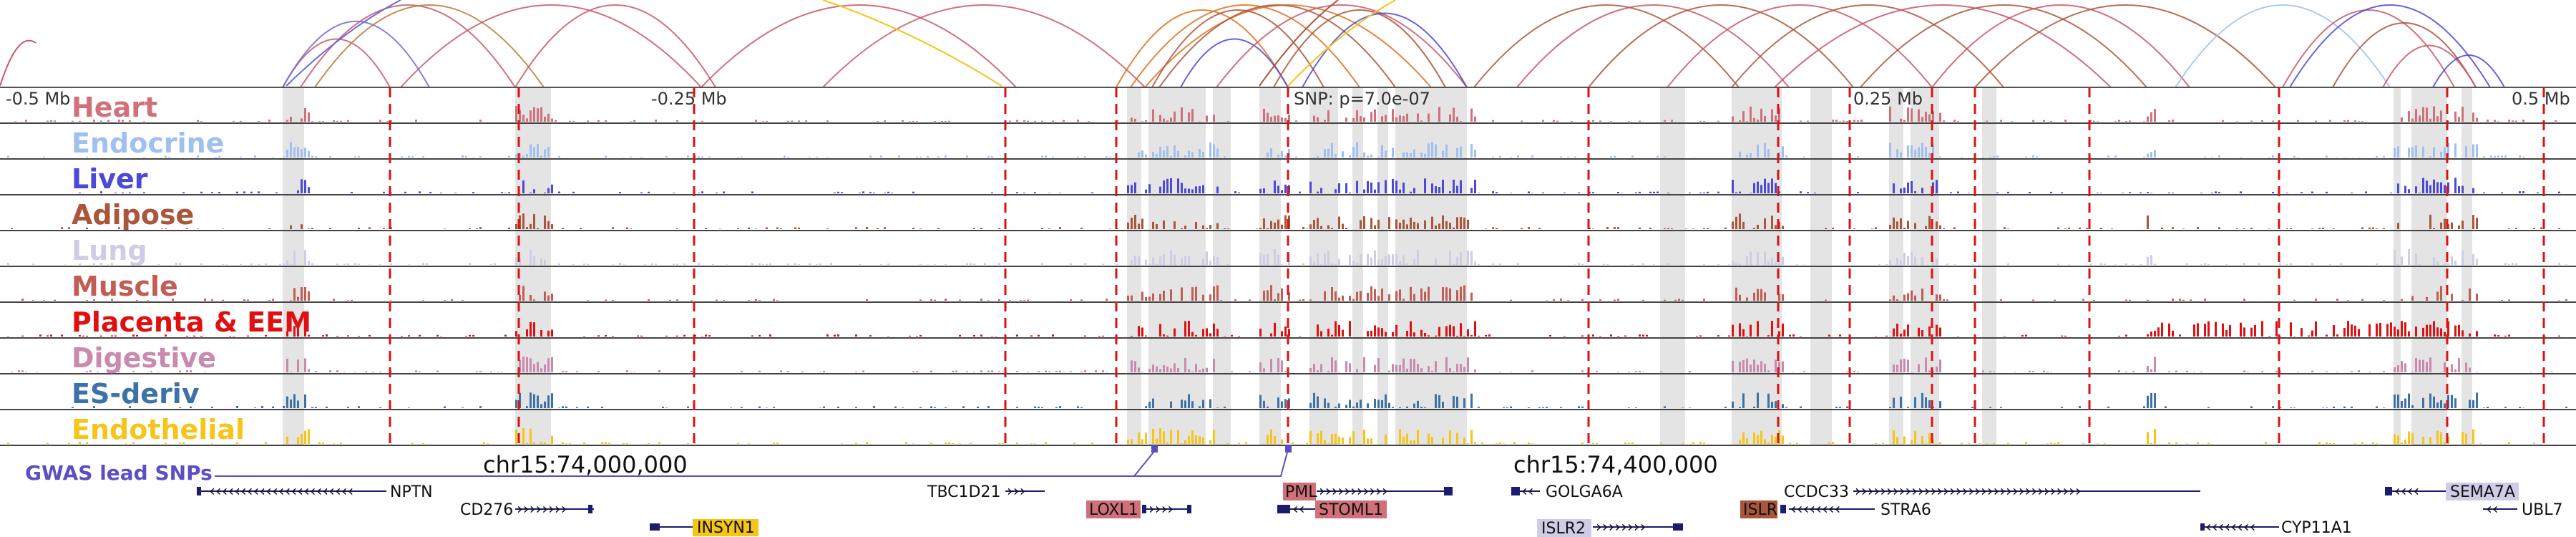  What do you see at coordinates (411, 492) in the screenshot?
I see `gene-label-nptn: NPTN` at bounding box center [411, 492].